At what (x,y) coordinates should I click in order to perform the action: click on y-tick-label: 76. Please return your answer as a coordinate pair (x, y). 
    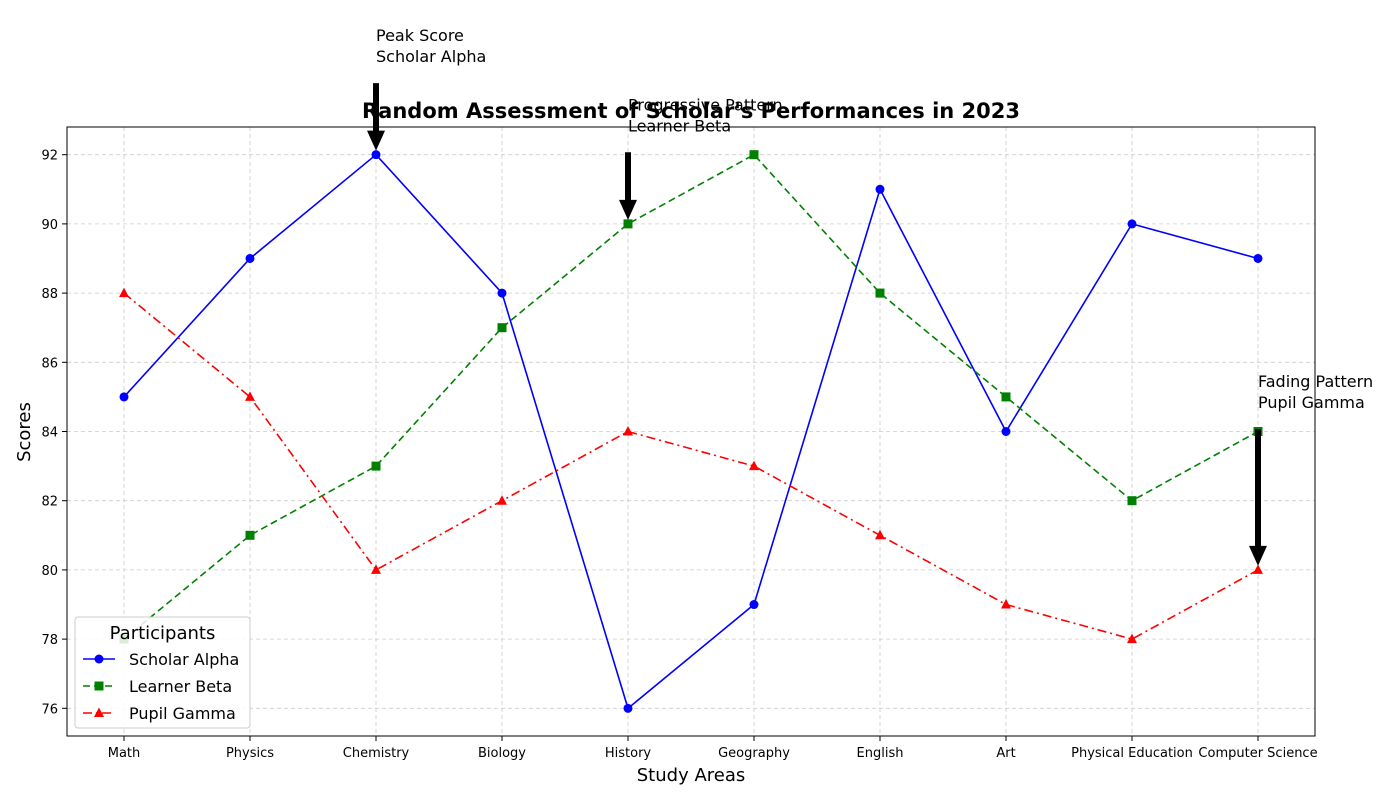
    Looking at the image, I should click on (49, 709).